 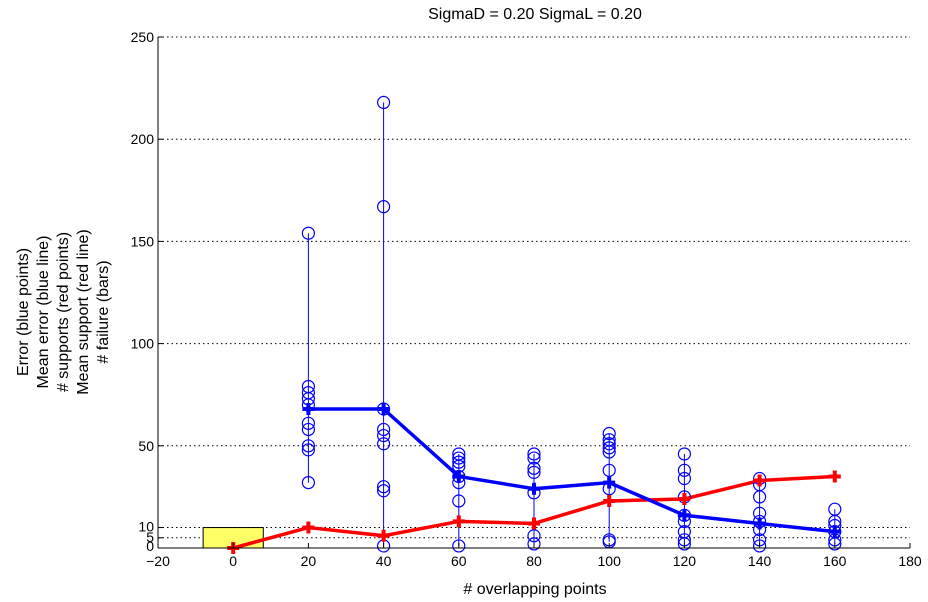 What do you see at coordinates (83, 311) in the screenshot?
I see `y-axis-label-line-4: Mean support (red line)` at bounding box center [83, 311].